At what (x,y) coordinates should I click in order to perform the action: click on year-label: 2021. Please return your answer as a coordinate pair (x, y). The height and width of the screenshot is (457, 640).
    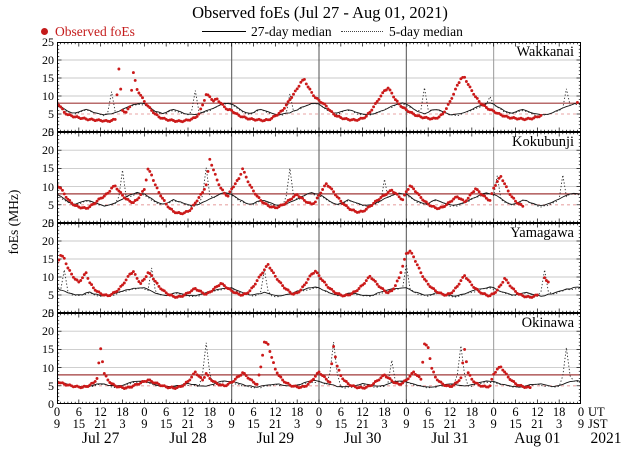
    Looking at the image, I should click on (606, 438).